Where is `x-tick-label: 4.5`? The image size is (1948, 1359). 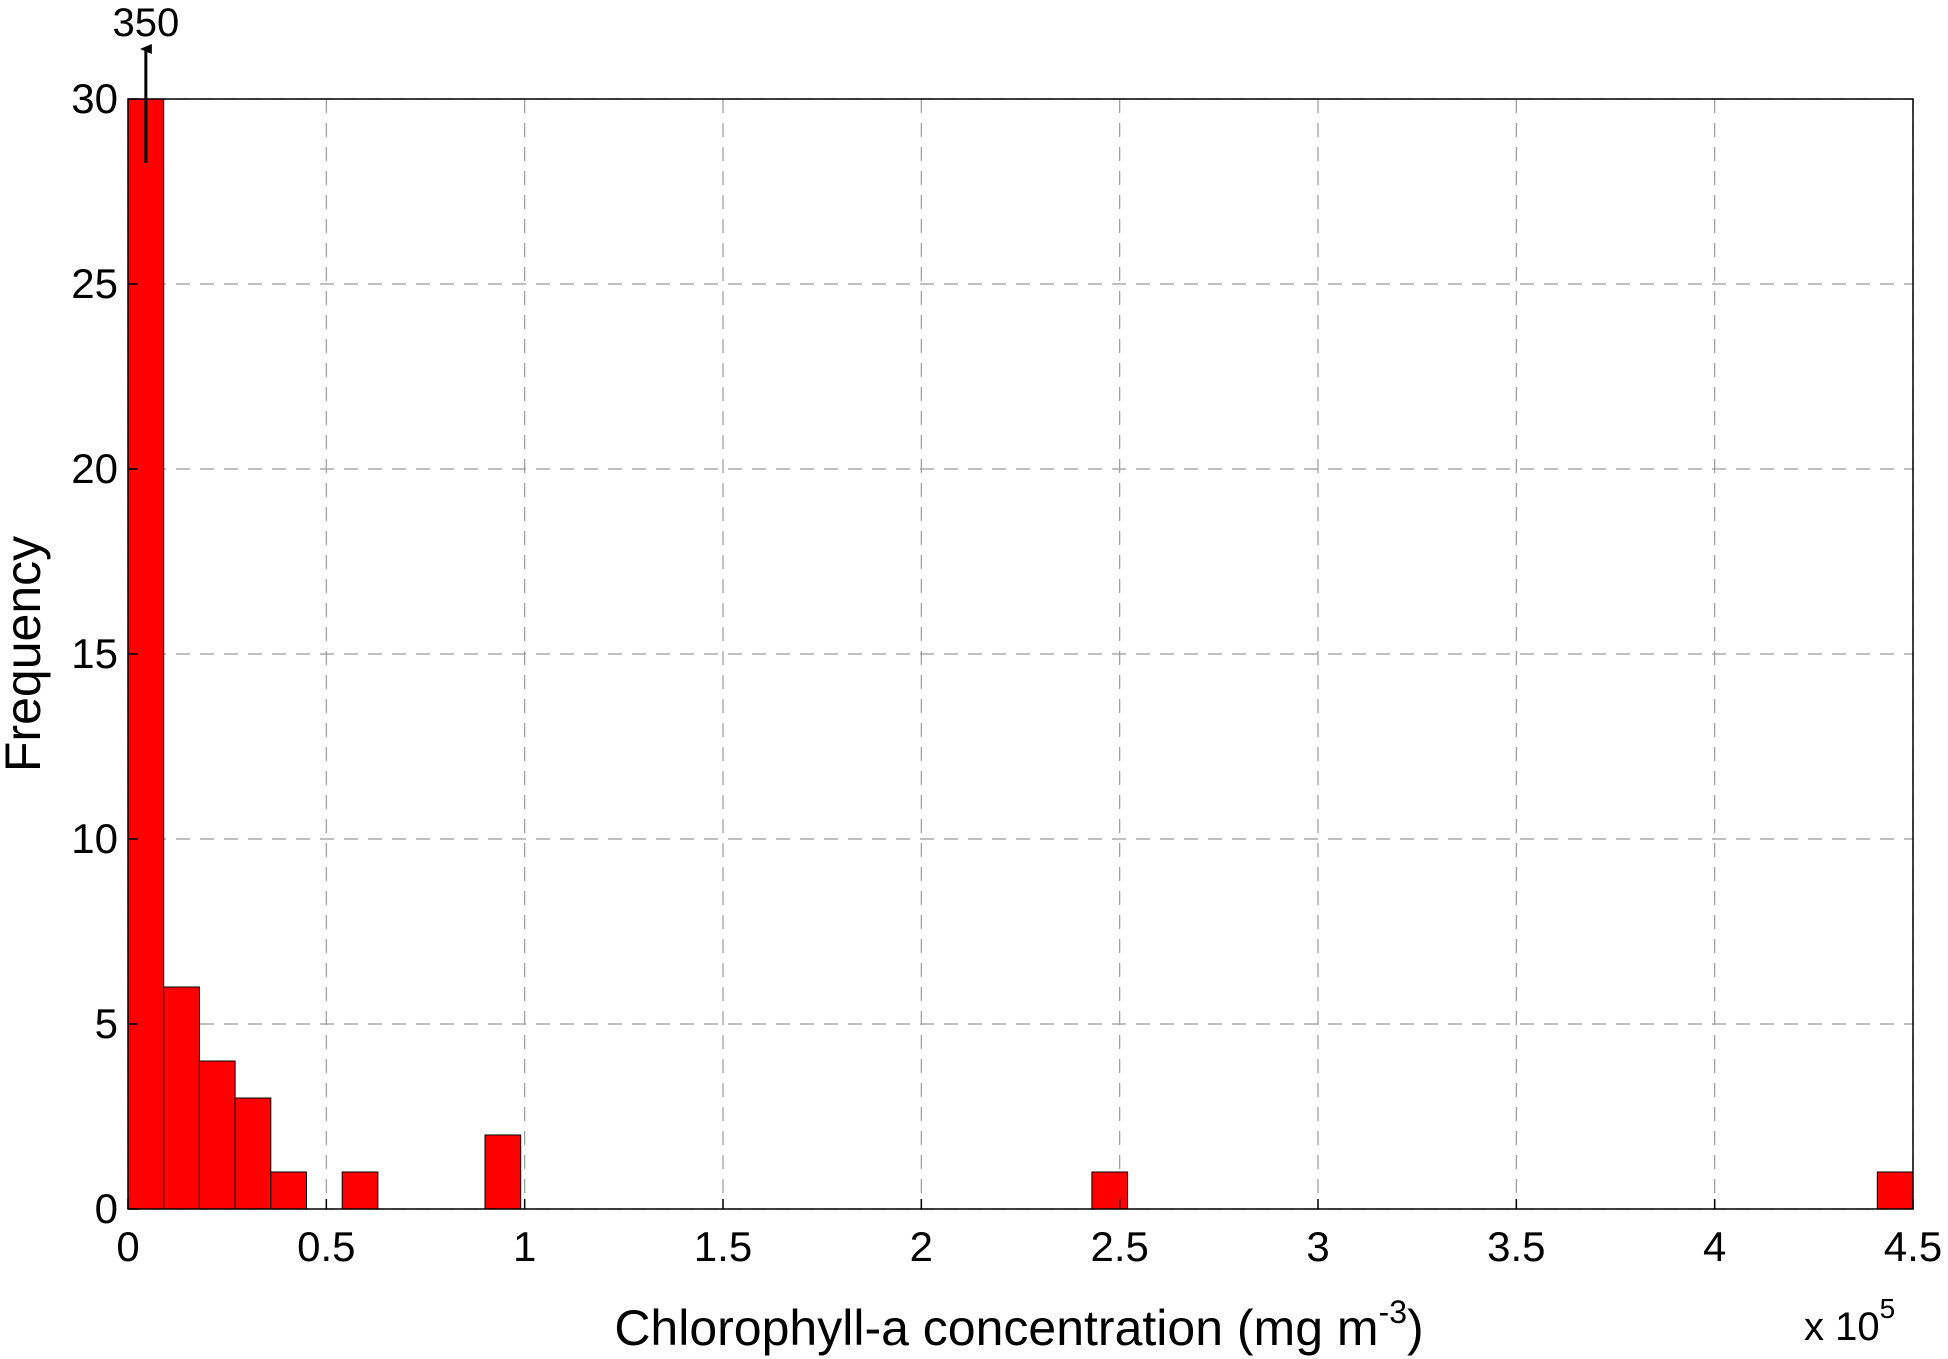
x-tick-label: 4.5 is located at coordinates (1913, 1246).